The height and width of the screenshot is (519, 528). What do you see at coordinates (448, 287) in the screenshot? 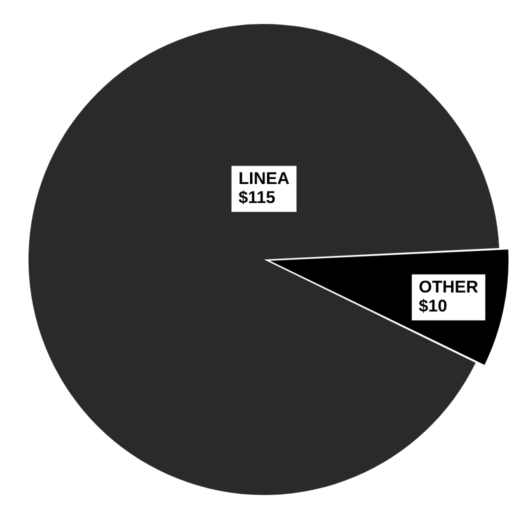
I see `slice-label: OTHER` at bounding box center [448, 287].